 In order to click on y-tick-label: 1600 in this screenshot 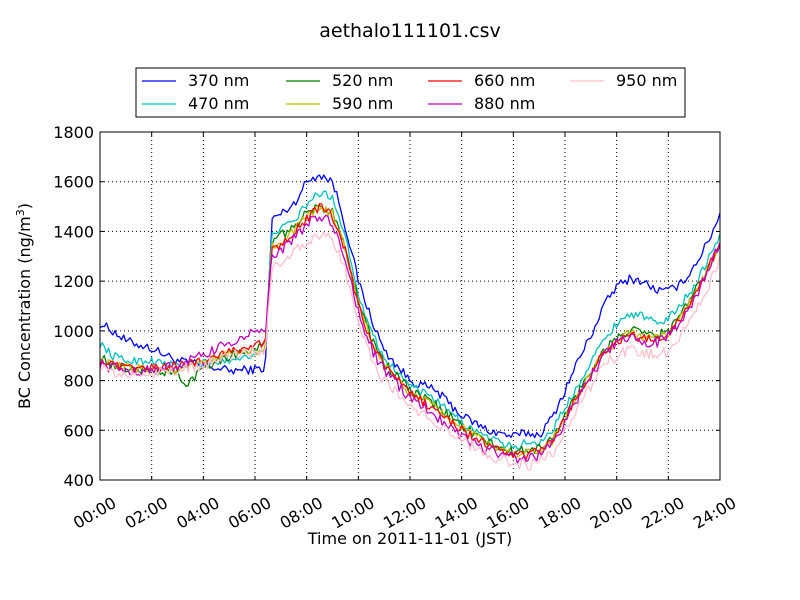, I will do `click(73, 182)`.